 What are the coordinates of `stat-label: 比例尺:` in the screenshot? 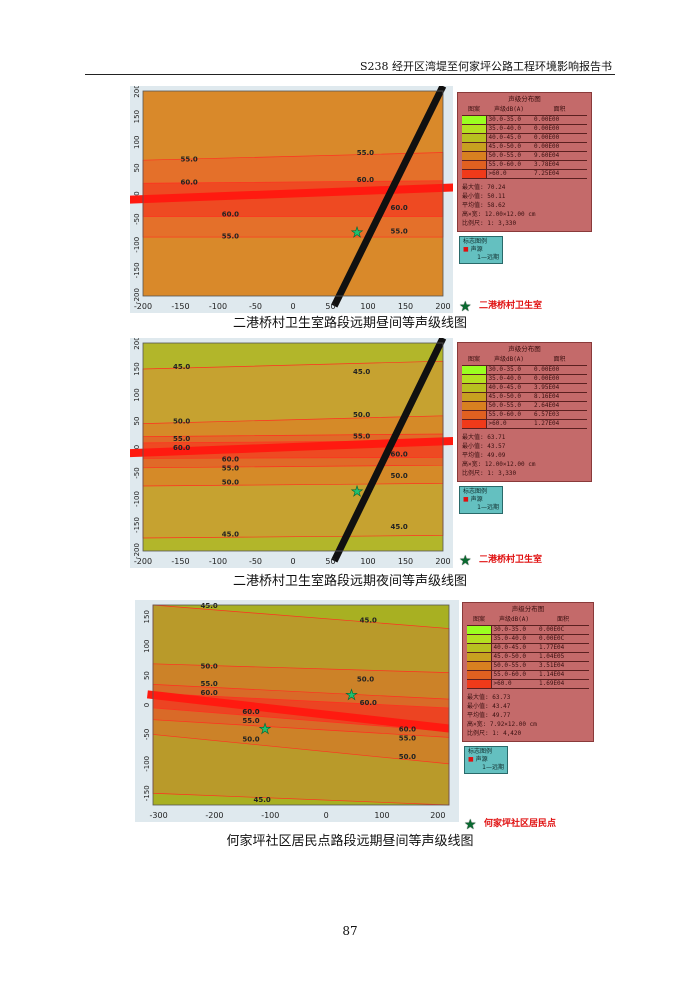 It's located at (473, 223).